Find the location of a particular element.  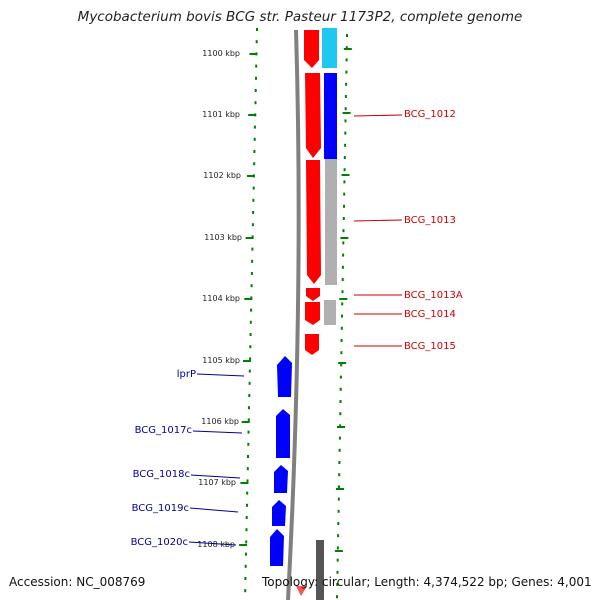

ruler-label: 1103 kbp is located at coordinates (223, 237).